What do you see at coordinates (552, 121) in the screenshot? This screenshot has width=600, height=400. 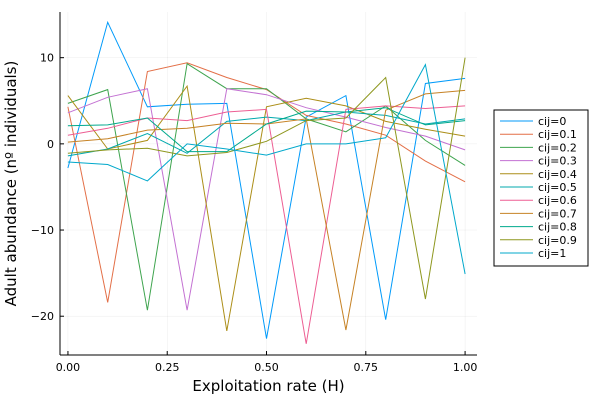 I see `legend-label-0: cij=0` at bounding box center [552, 121].